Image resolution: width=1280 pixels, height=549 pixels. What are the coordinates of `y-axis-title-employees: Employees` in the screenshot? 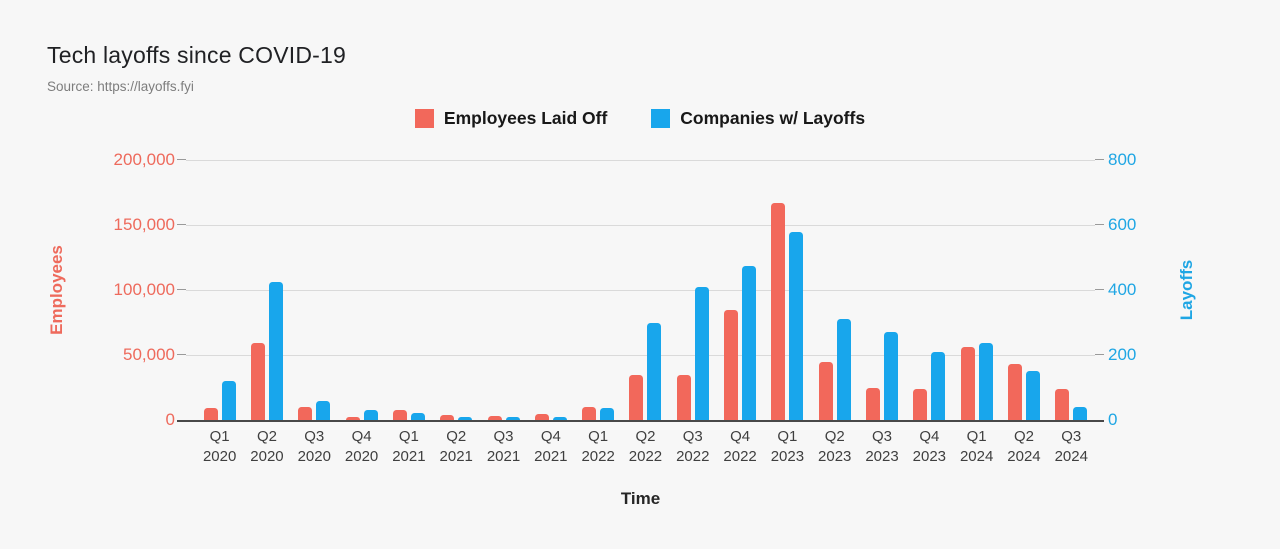 It's located at (56, 290).